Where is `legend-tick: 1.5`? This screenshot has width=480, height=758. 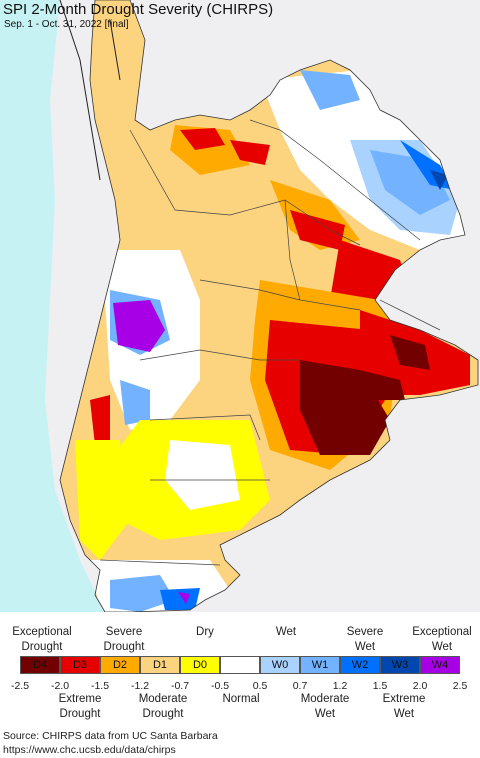
legend-tick: 1.5 is located at coordinates (380, 686).